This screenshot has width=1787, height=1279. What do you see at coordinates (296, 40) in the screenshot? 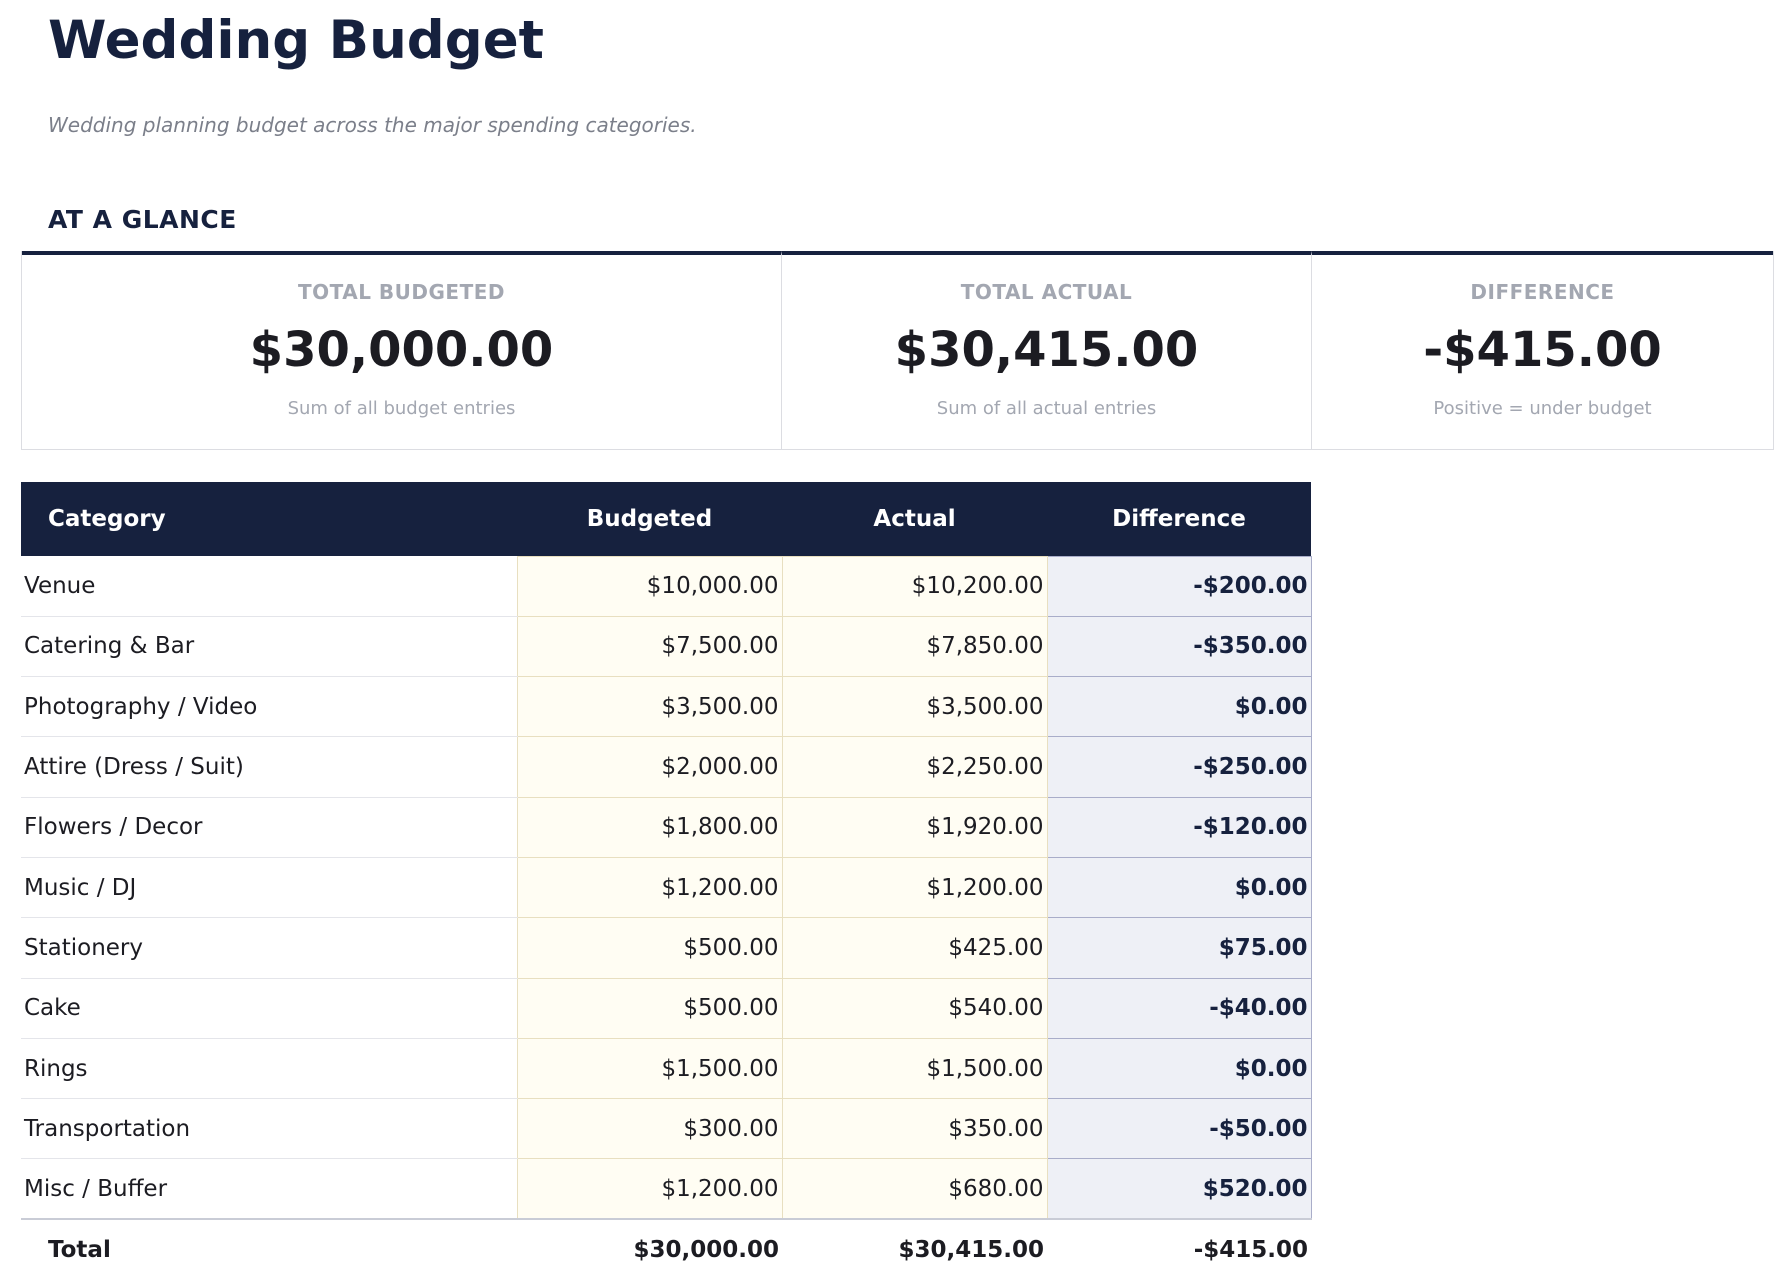
I see `page-title: Wedding Budget` at bounding box center [296, 40].